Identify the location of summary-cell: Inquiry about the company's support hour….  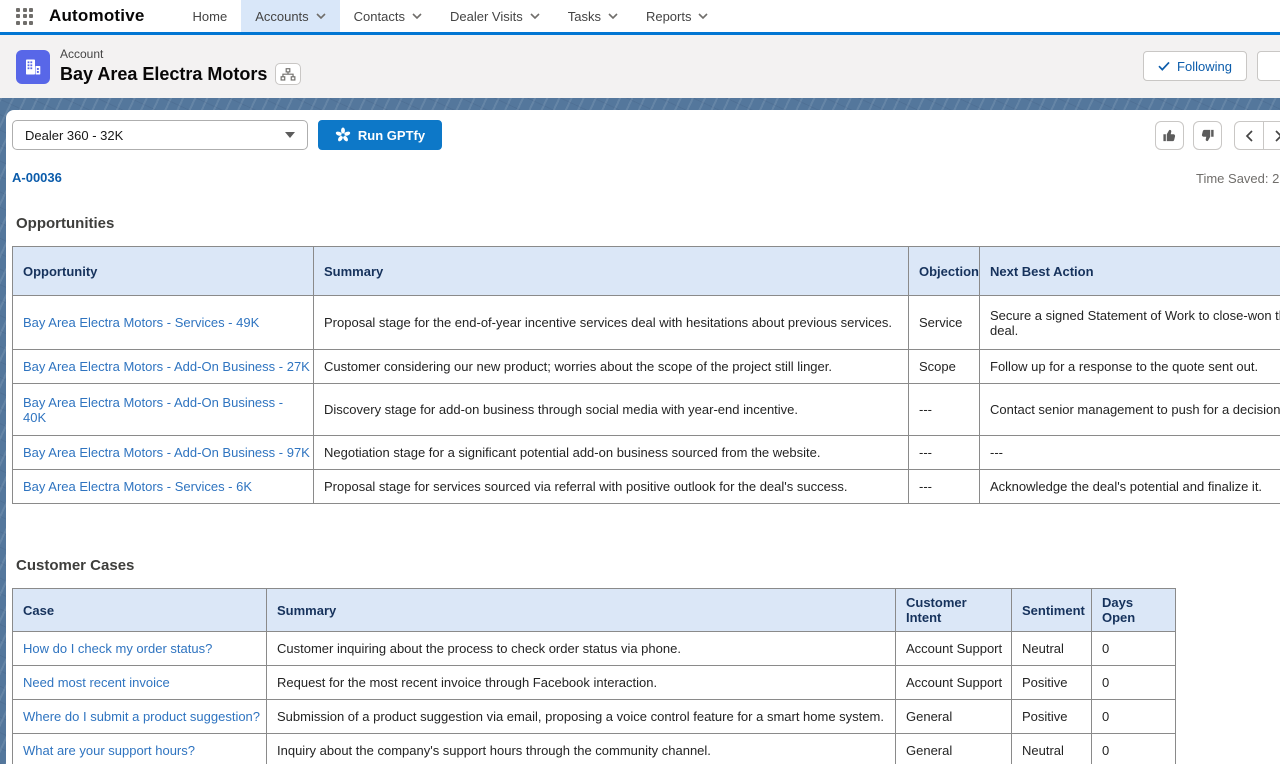
(581, 748).